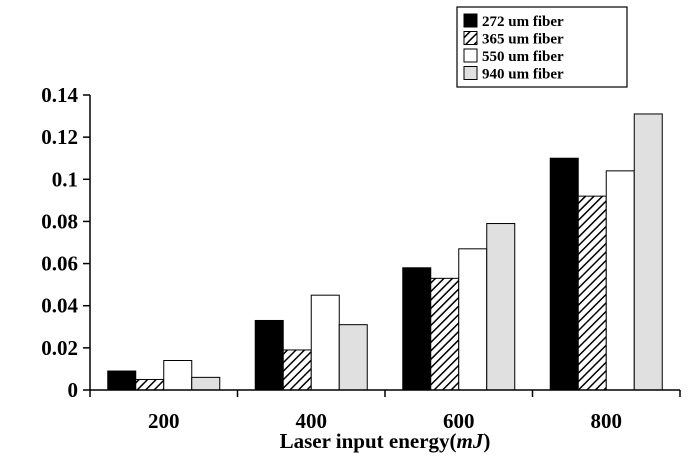  What do you see at coordinates (523, 40) in the screenshot?
I see `legend-label: 365 um fiber` at bounding box center [523, 40].